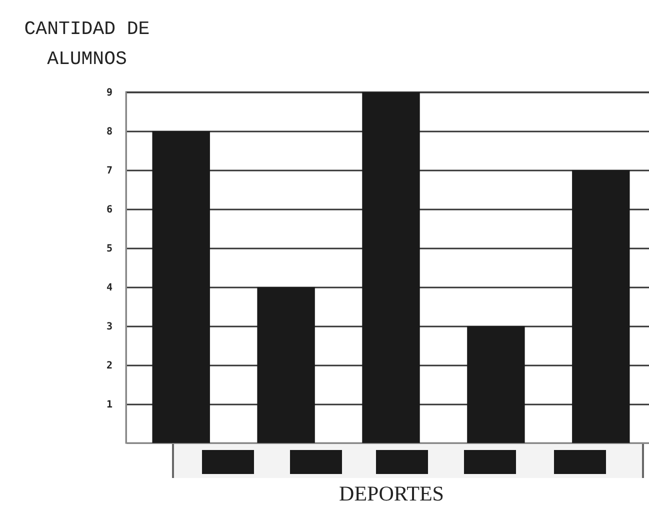  I want to click on y-tick-label: 5, so click(109, 249).